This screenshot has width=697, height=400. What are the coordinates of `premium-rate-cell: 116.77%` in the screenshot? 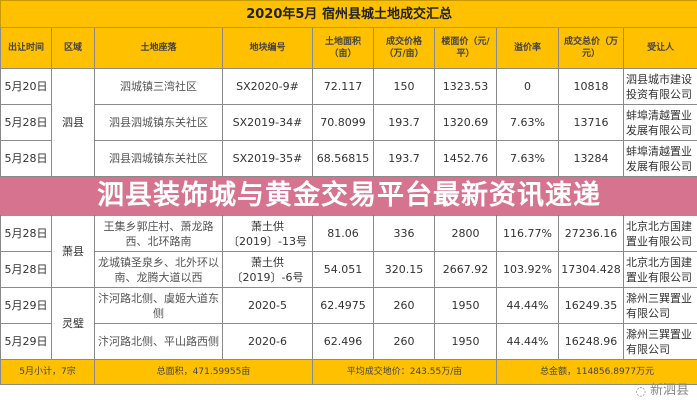 It's located at (527, 233).